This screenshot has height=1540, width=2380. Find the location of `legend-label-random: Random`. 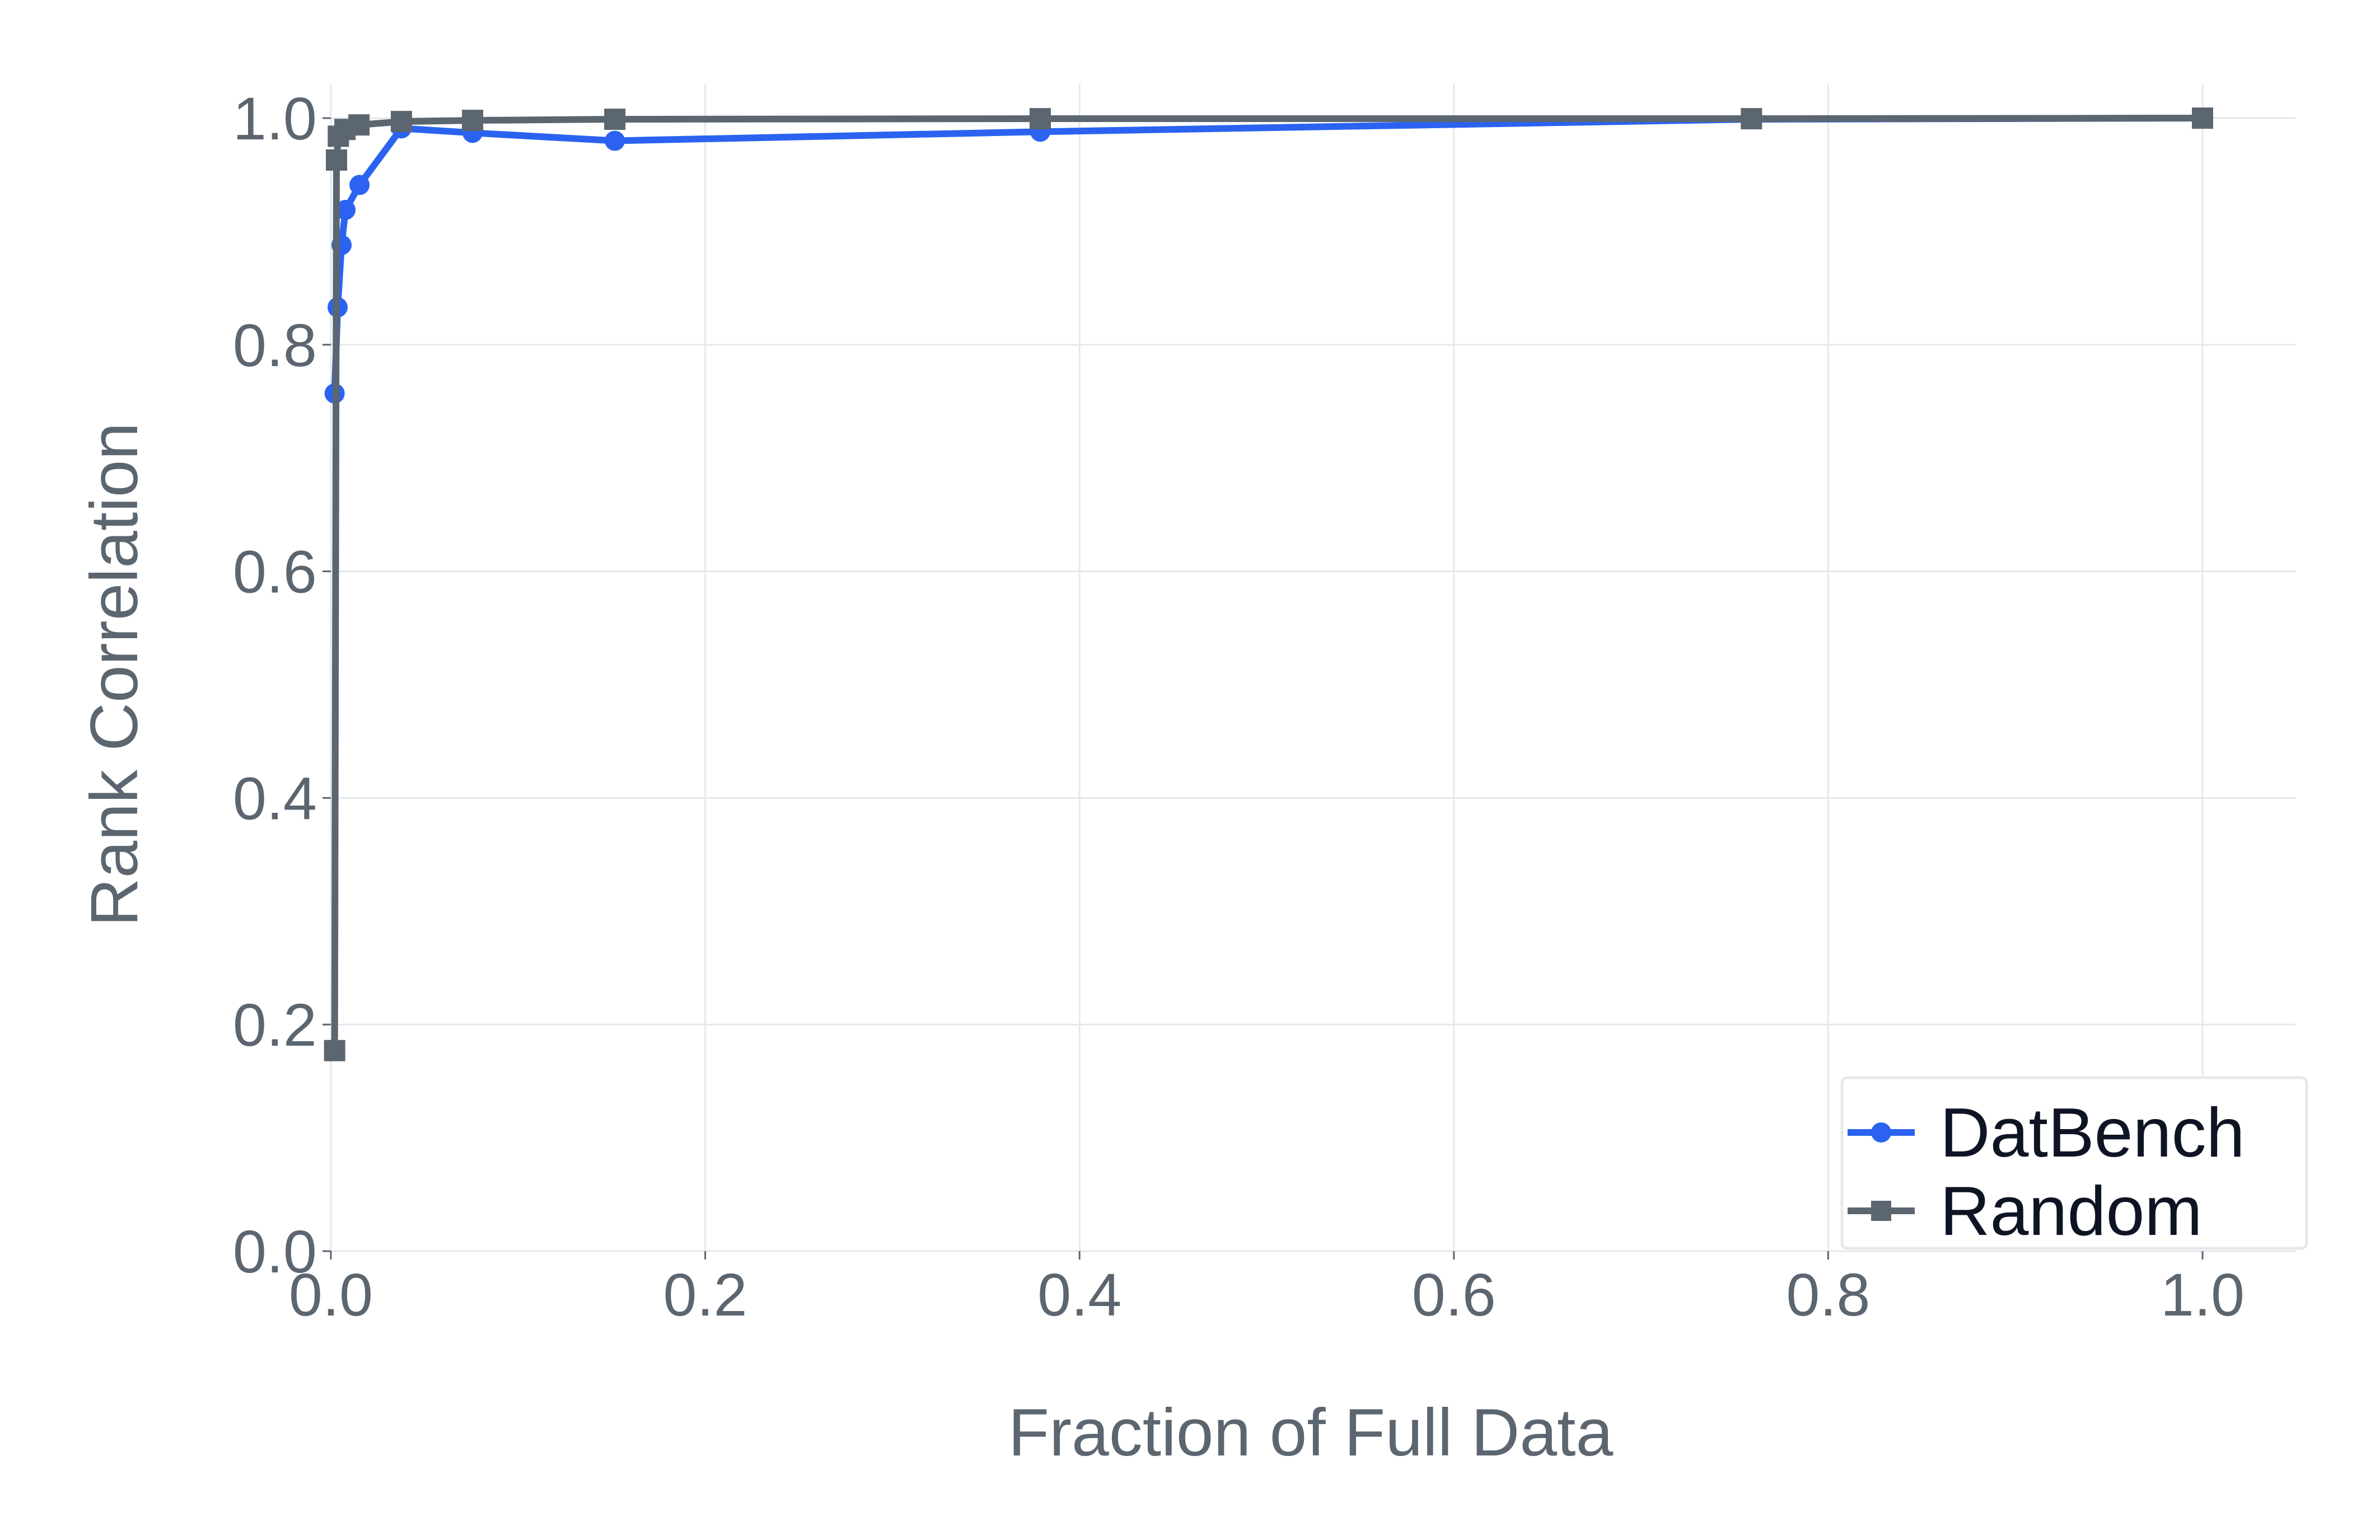

legend-label-random: Random is located at coordinates (2071, 1211).